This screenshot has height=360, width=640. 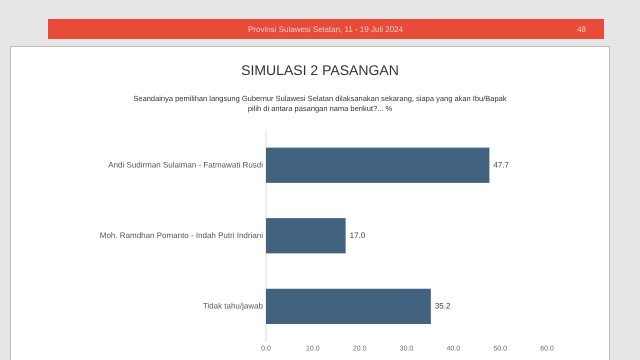 What do you see at coordinates (320, 70) in the screenshot?
I see `chart-title: SIMULASI 2 PASANGAN` at bounding box center [320, 70].